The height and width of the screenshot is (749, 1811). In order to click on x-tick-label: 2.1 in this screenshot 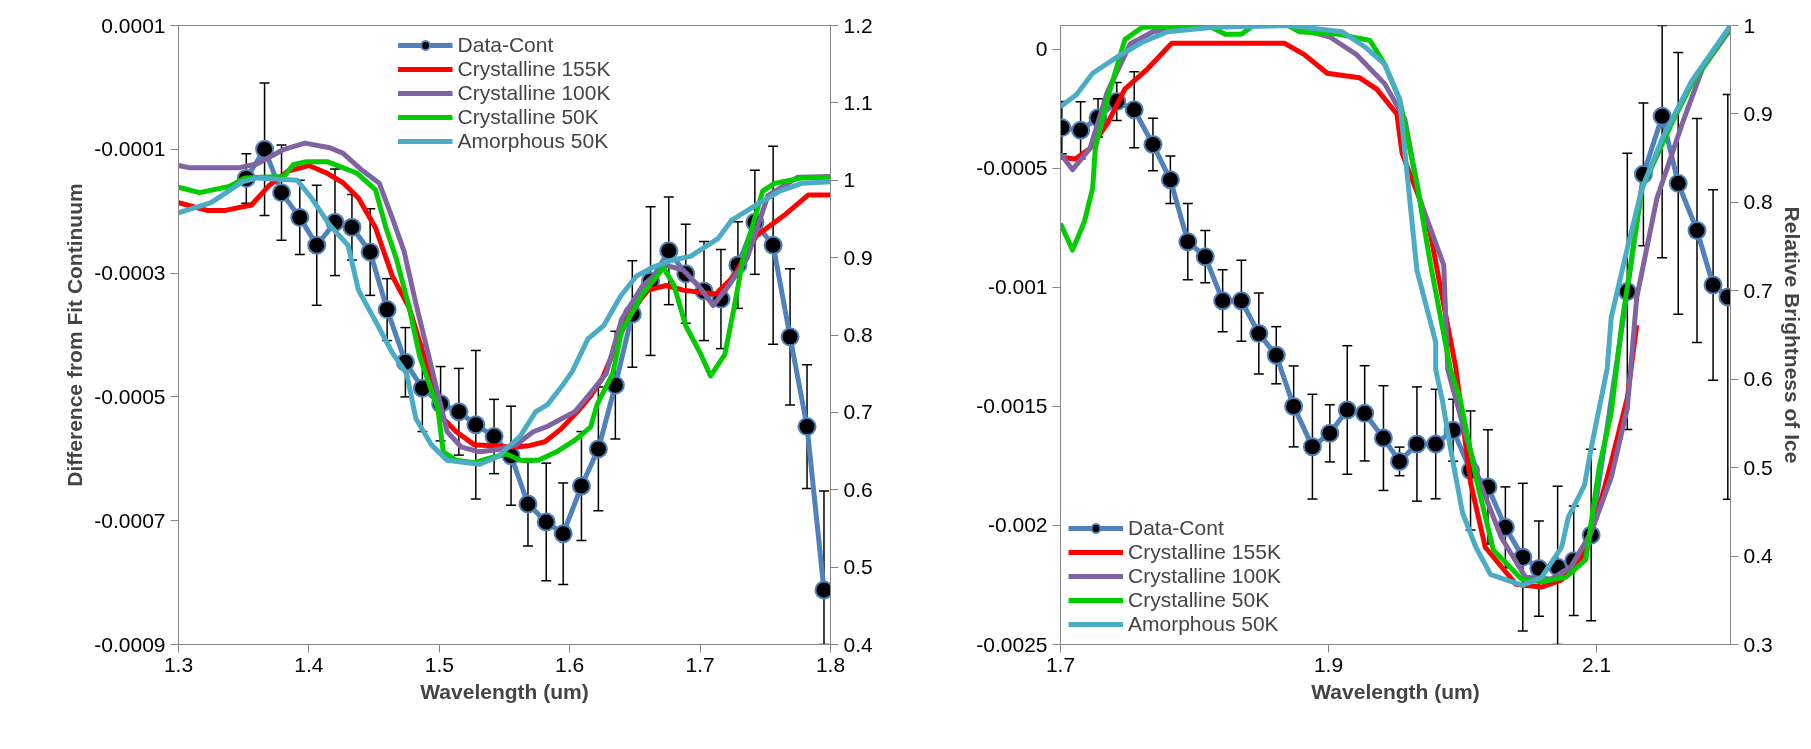, I will do `click(1596, 664)`.